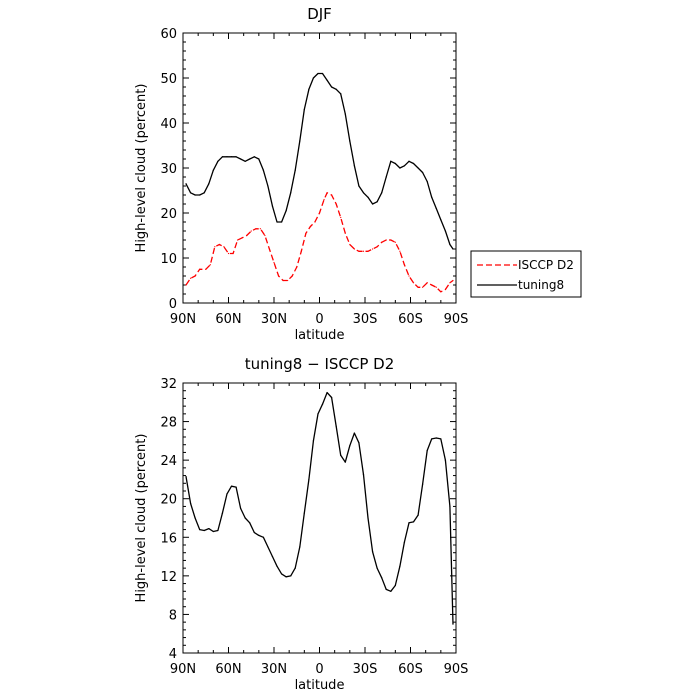 The width and height of the screenshot is (700, 700). Describe the element at coordinates (320, 364) in the screenshot. I see `chart-title: tuning8 − ISCCP D2` at that location.